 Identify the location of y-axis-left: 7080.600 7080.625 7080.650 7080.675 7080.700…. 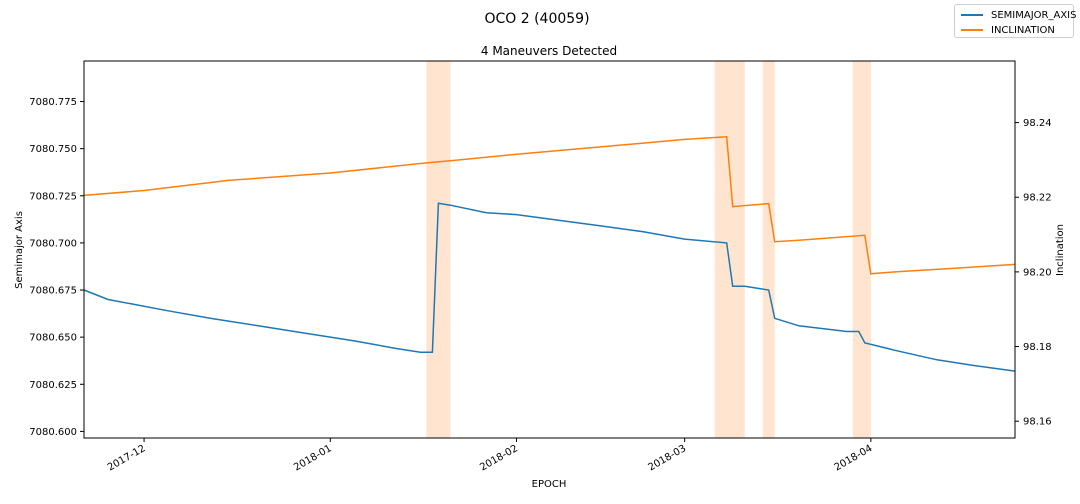
(56, 267).